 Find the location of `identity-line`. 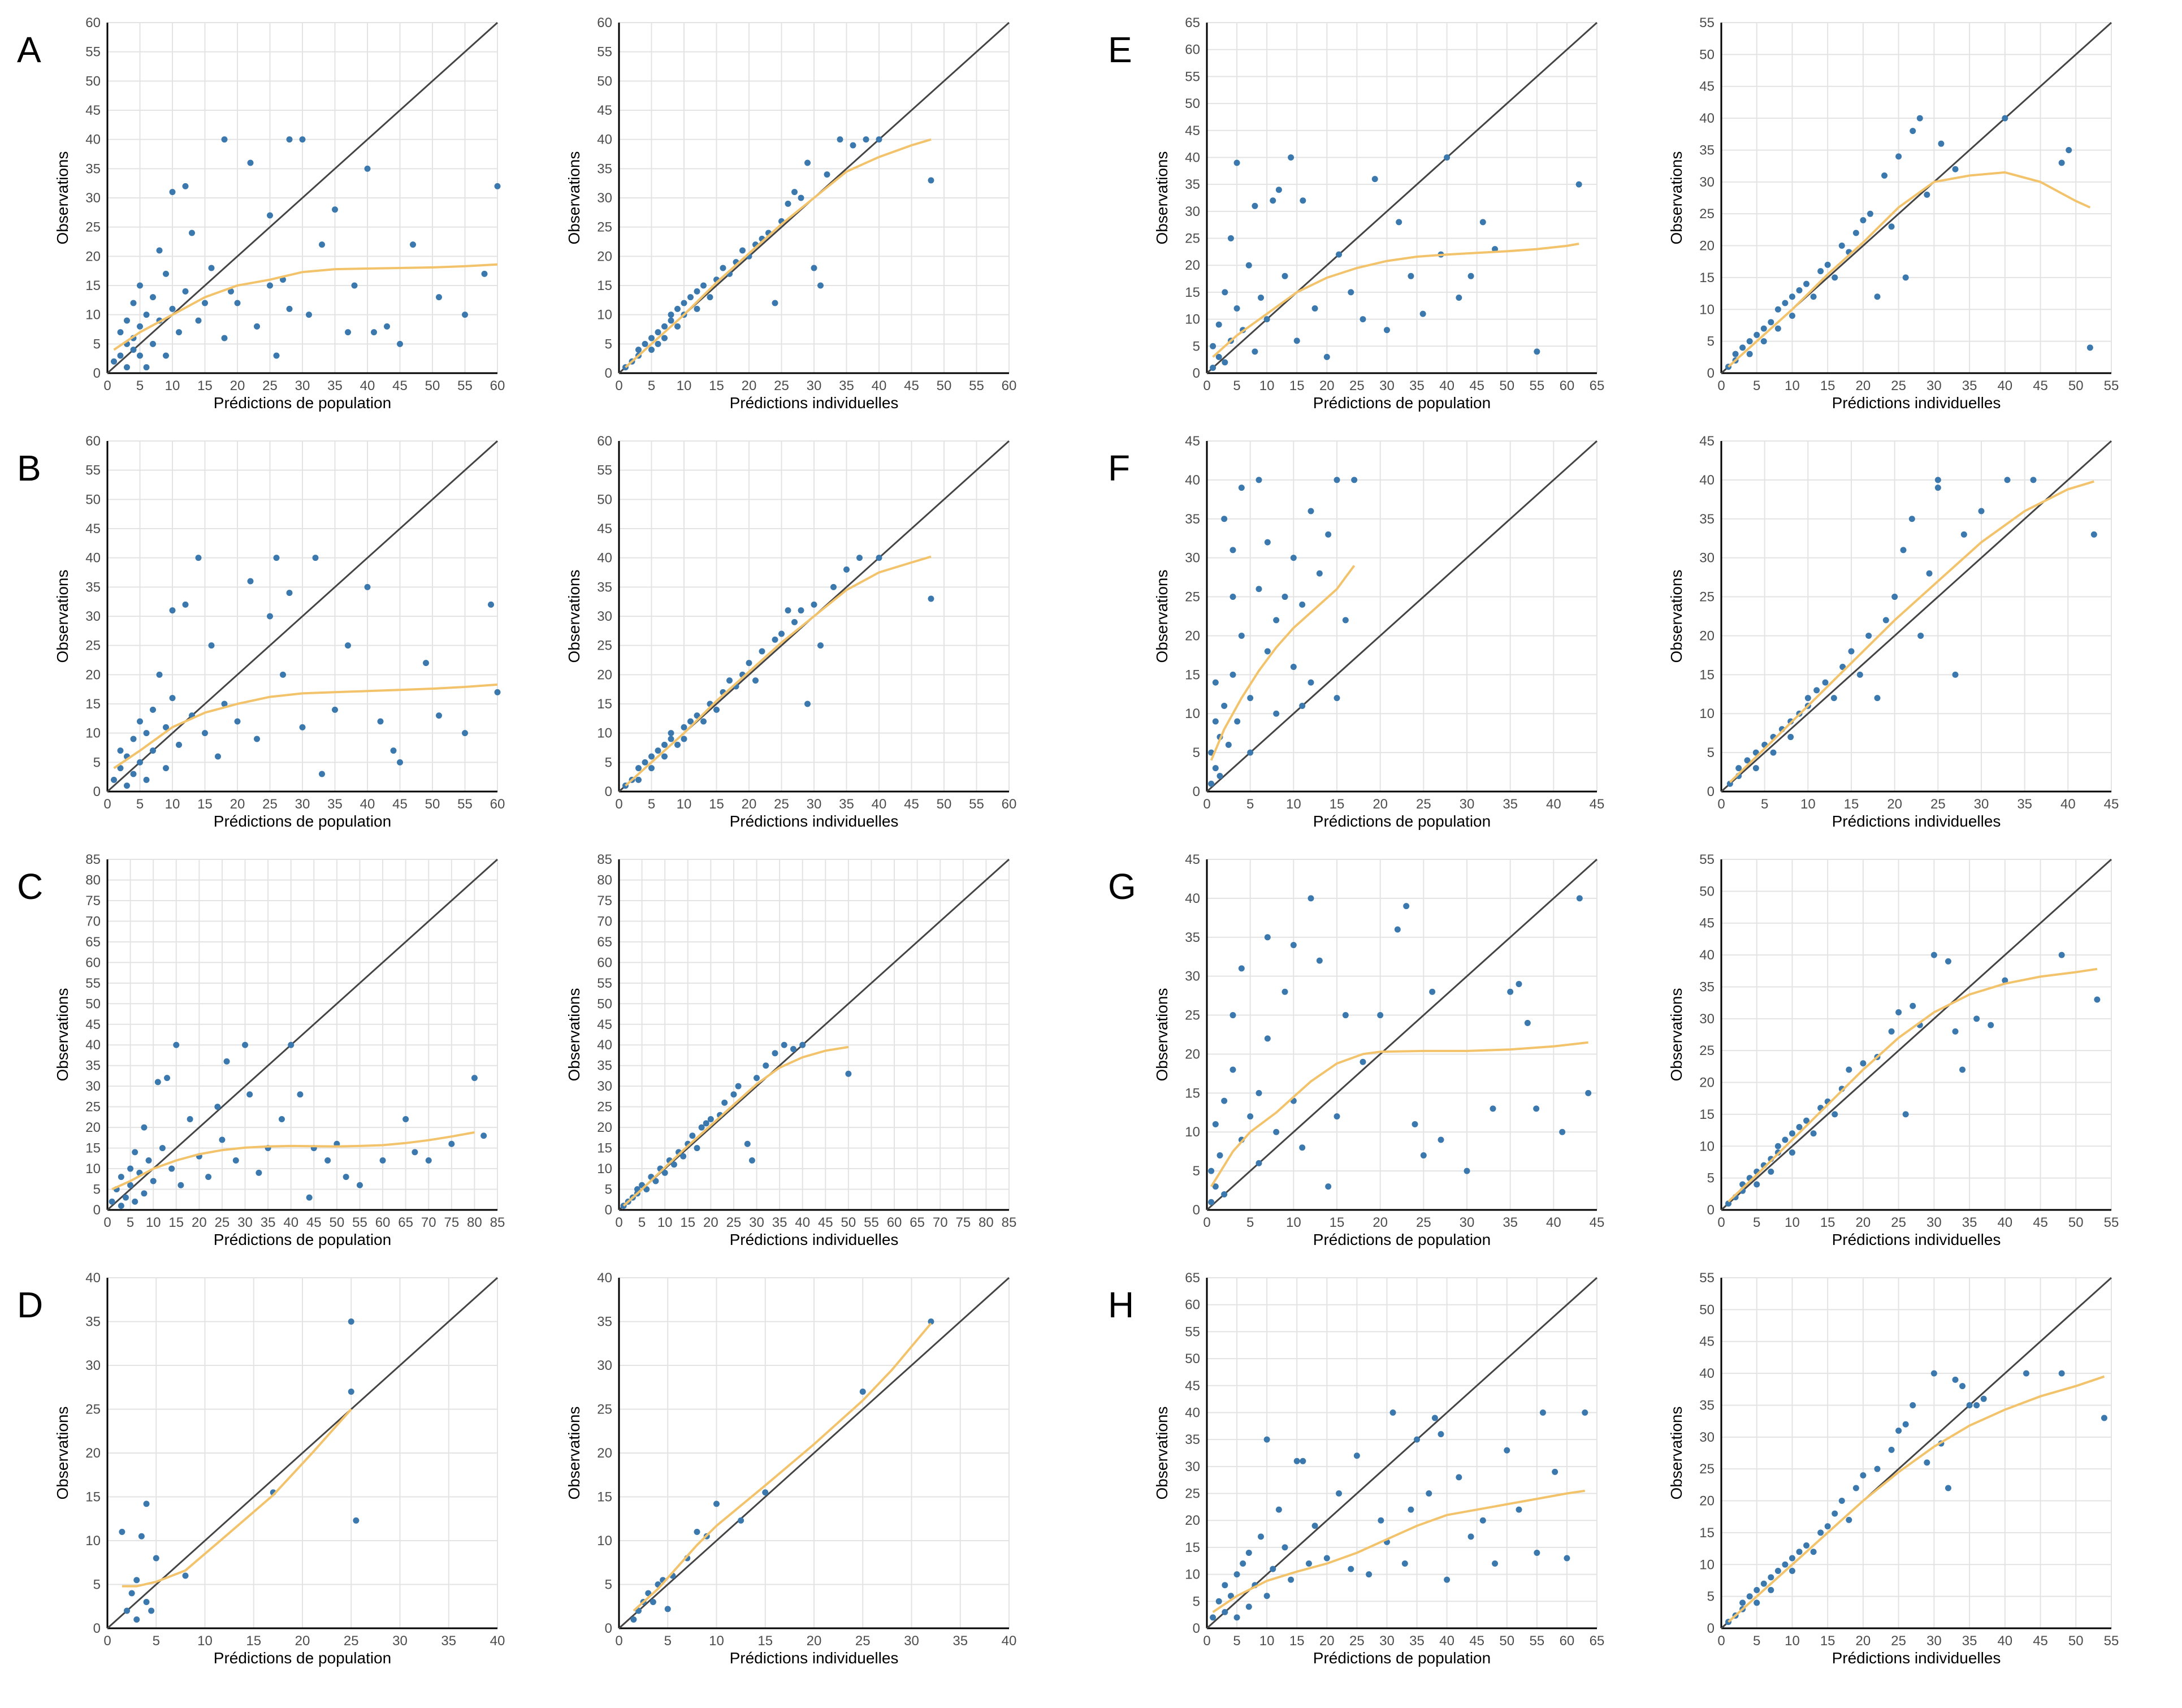

identity-line is located at coordinates (814, 1034).